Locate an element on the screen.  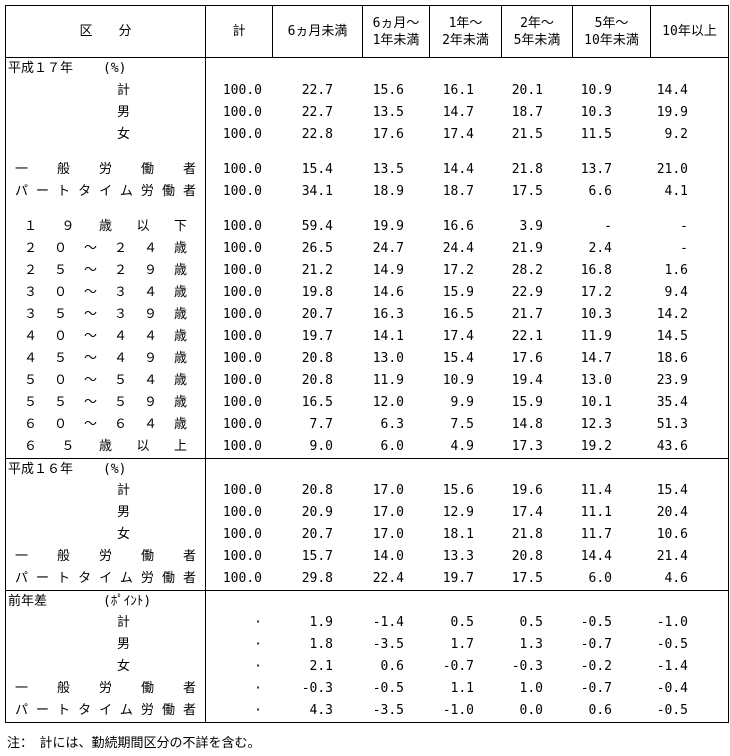
value-cell: 16.8 is located at coordinates (596, 270).